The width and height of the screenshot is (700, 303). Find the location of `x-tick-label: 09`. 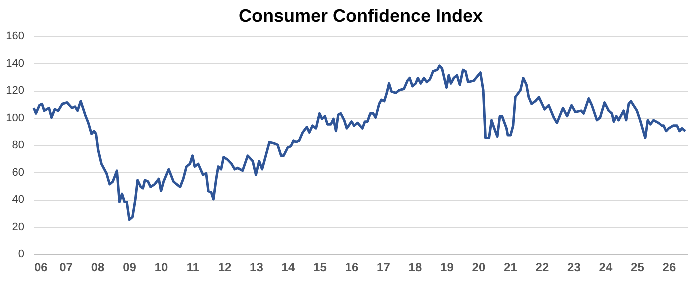

x-tick-label: 09 is located at coordinates (130, 267).